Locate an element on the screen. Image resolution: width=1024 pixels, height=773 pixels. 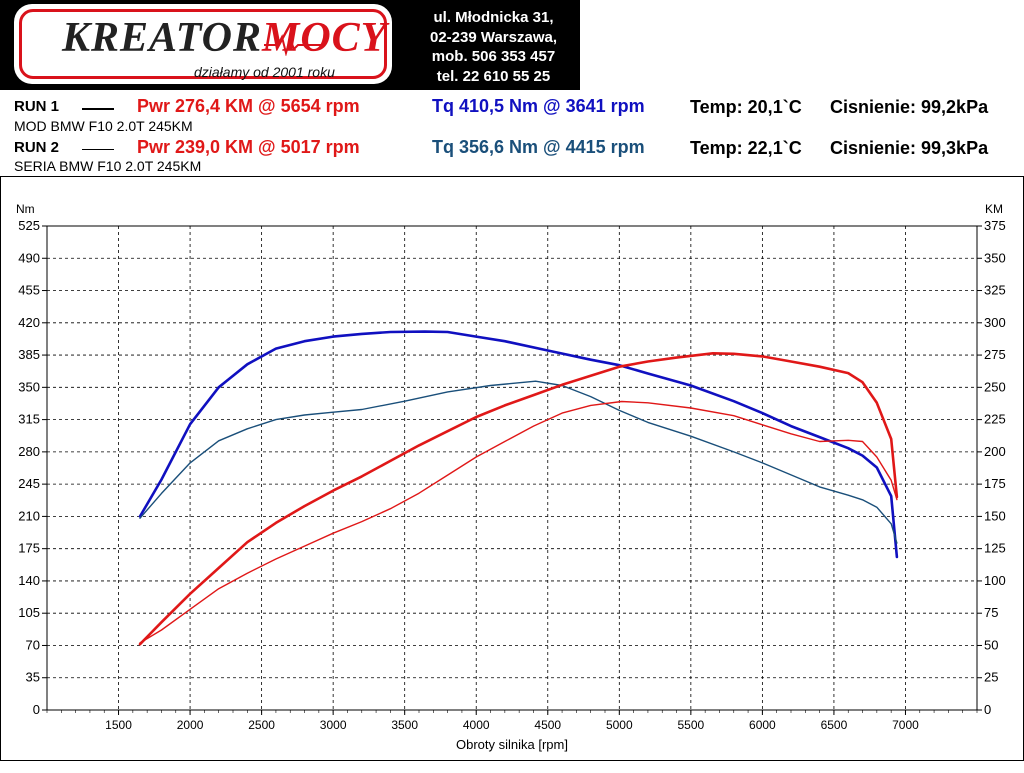
y-left-tick-label: 105 is located at coordinates (29, 612).